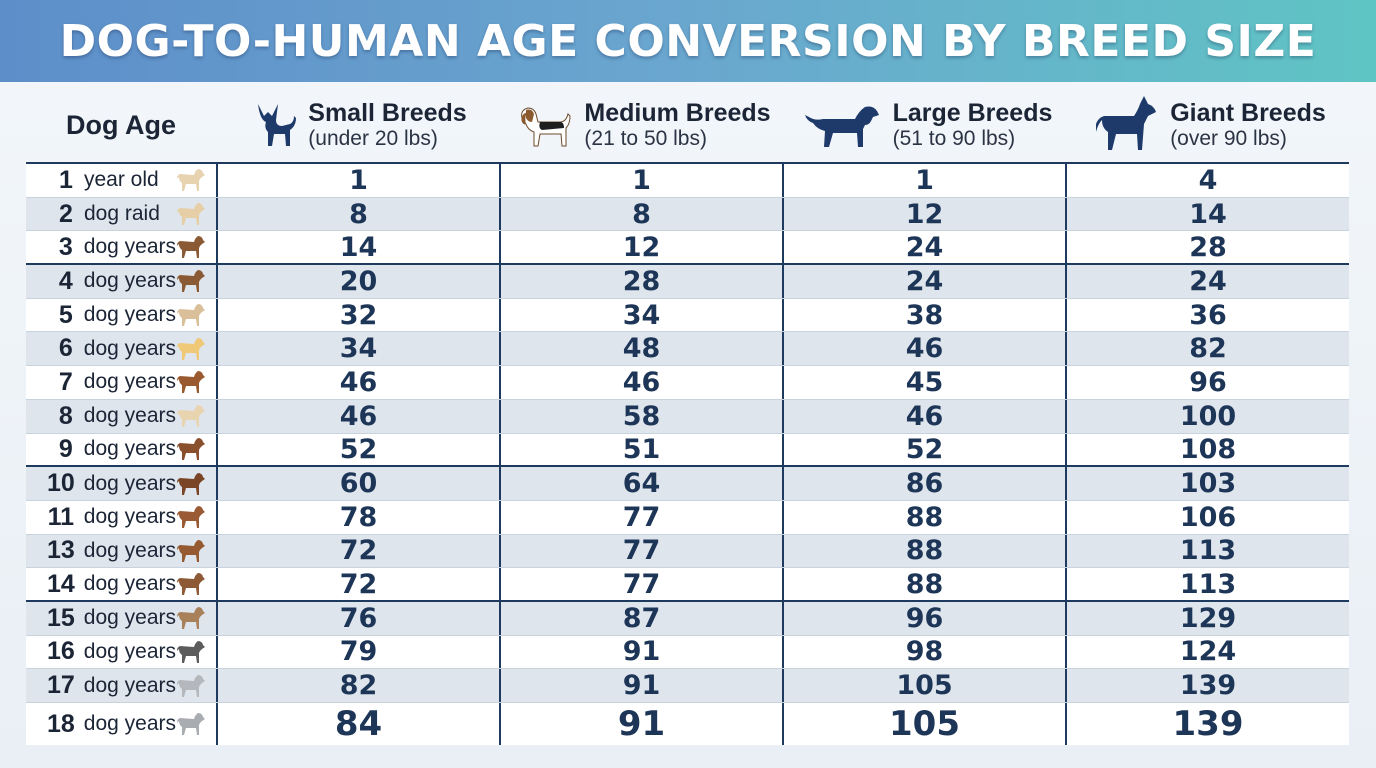  What do you see at coordinates (1210, 125) in the screenshot?
I see `header-giant-breeds: Giant Breeds (over 90 lbs)` at bounding box center [1210, 125].